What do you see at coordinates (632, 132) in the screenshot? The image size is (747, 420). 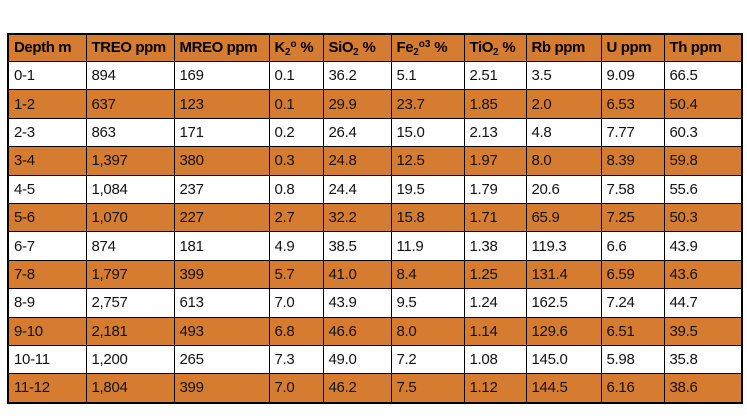 I see `table-cell: 7.77` at bounding box center [632, 132].